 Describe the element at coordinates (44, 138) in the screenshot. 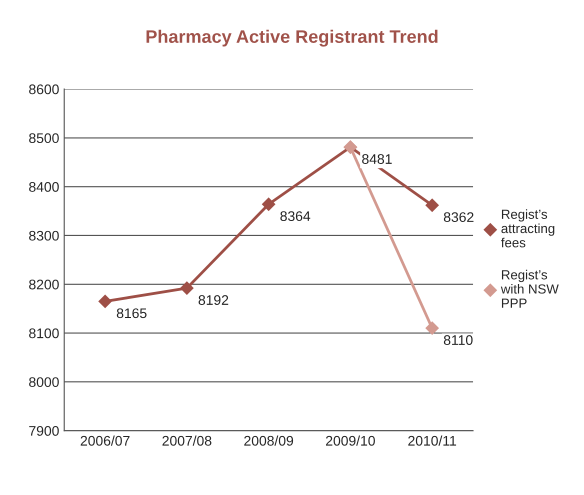

I see `y-tick-label: 8500` at that location.